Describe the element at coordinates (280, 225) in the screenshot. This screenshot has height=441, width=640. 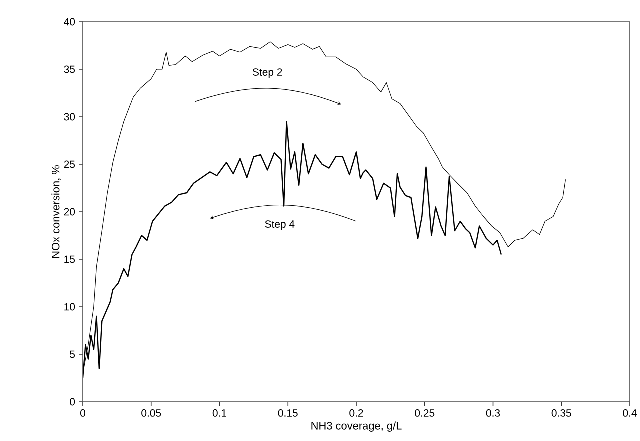
I see `annotation: Step 4` at that location.